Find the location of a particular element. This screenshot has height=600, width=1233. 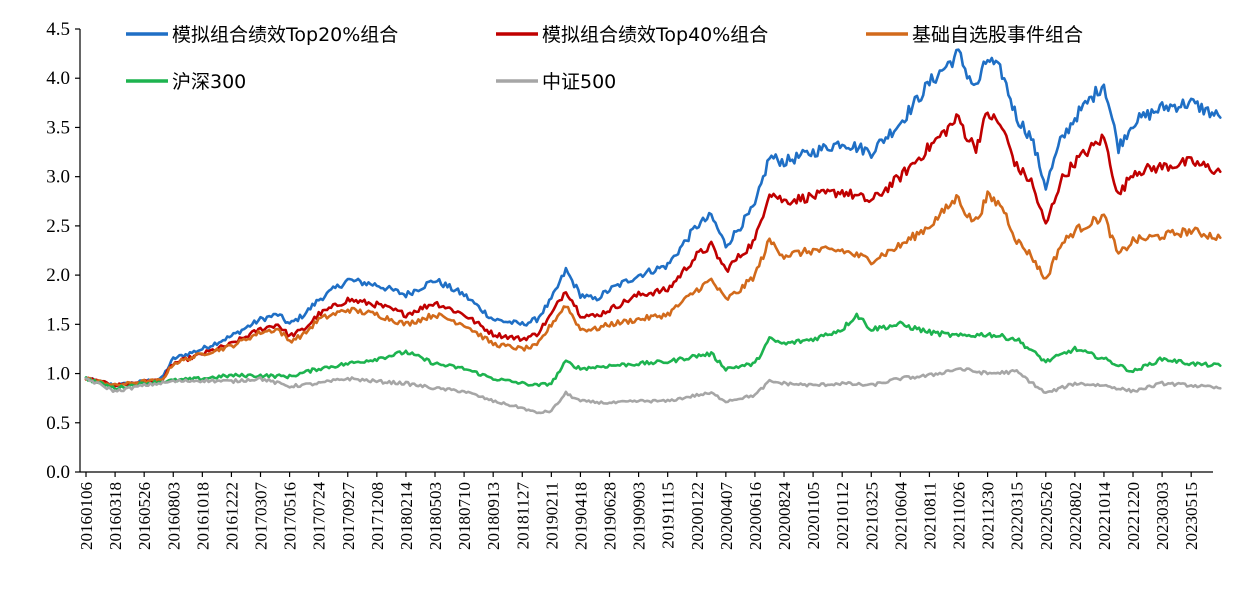

x-tick-label: 20170927 is located at coordinates (348, 516).